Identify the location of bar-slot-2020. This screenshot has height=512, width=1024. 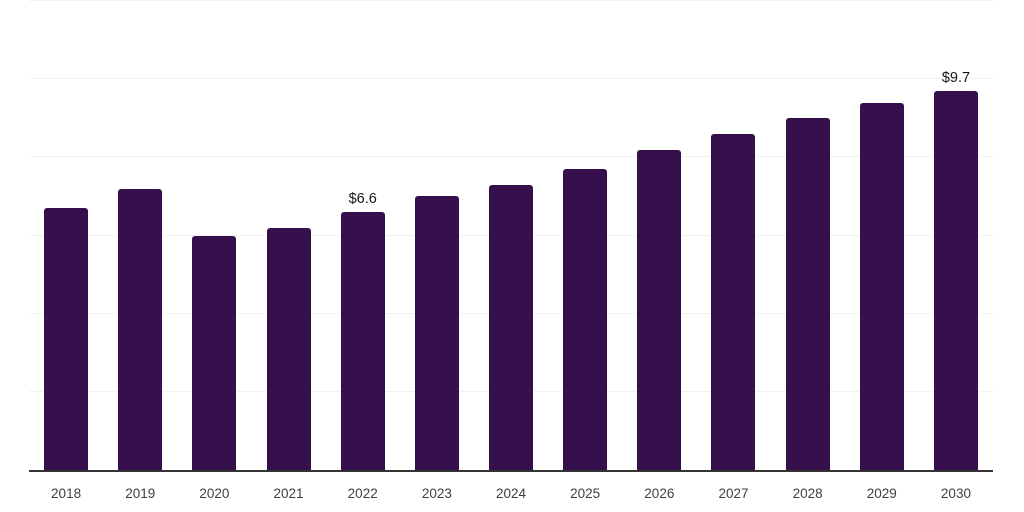
(214, 235).